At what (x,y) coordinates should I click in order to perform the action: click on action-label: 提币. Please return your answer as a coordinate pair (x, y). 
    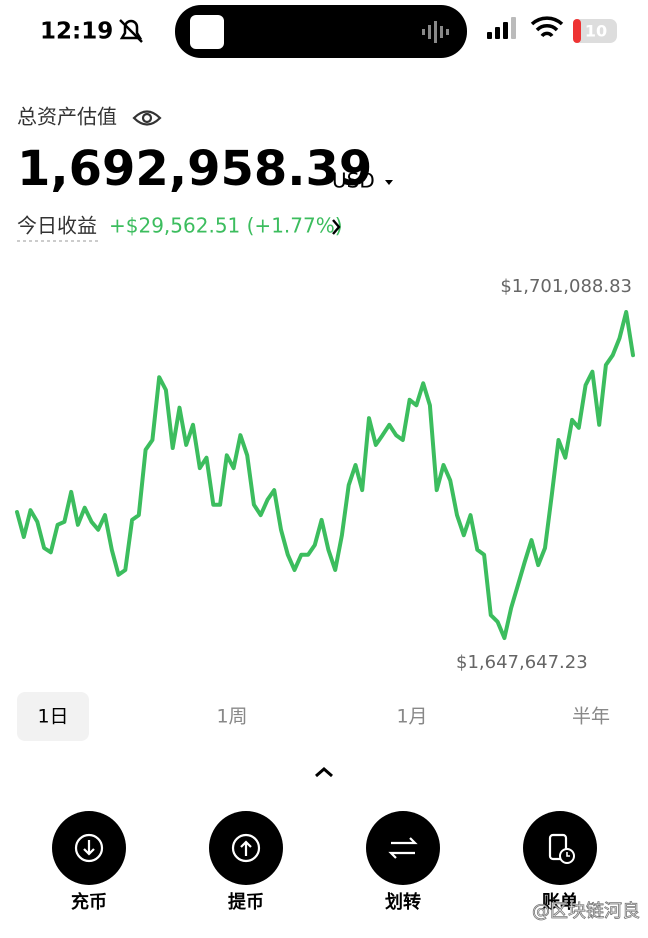
    Looking at the image, I should click on (246, 902).